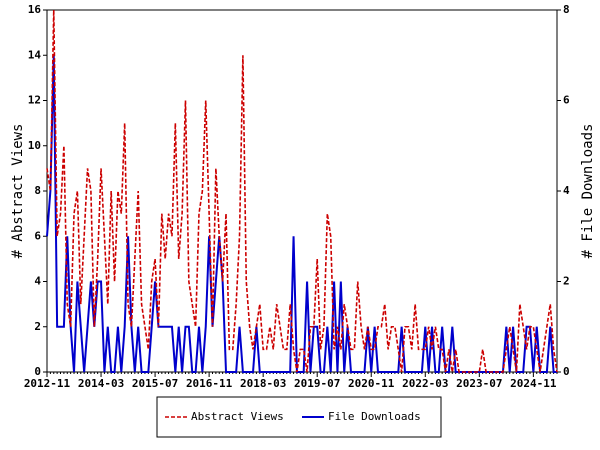  Describe the element at coordinates (209, 383) in the screenshot. I see `x-tick-label: 2016-11` at that location.